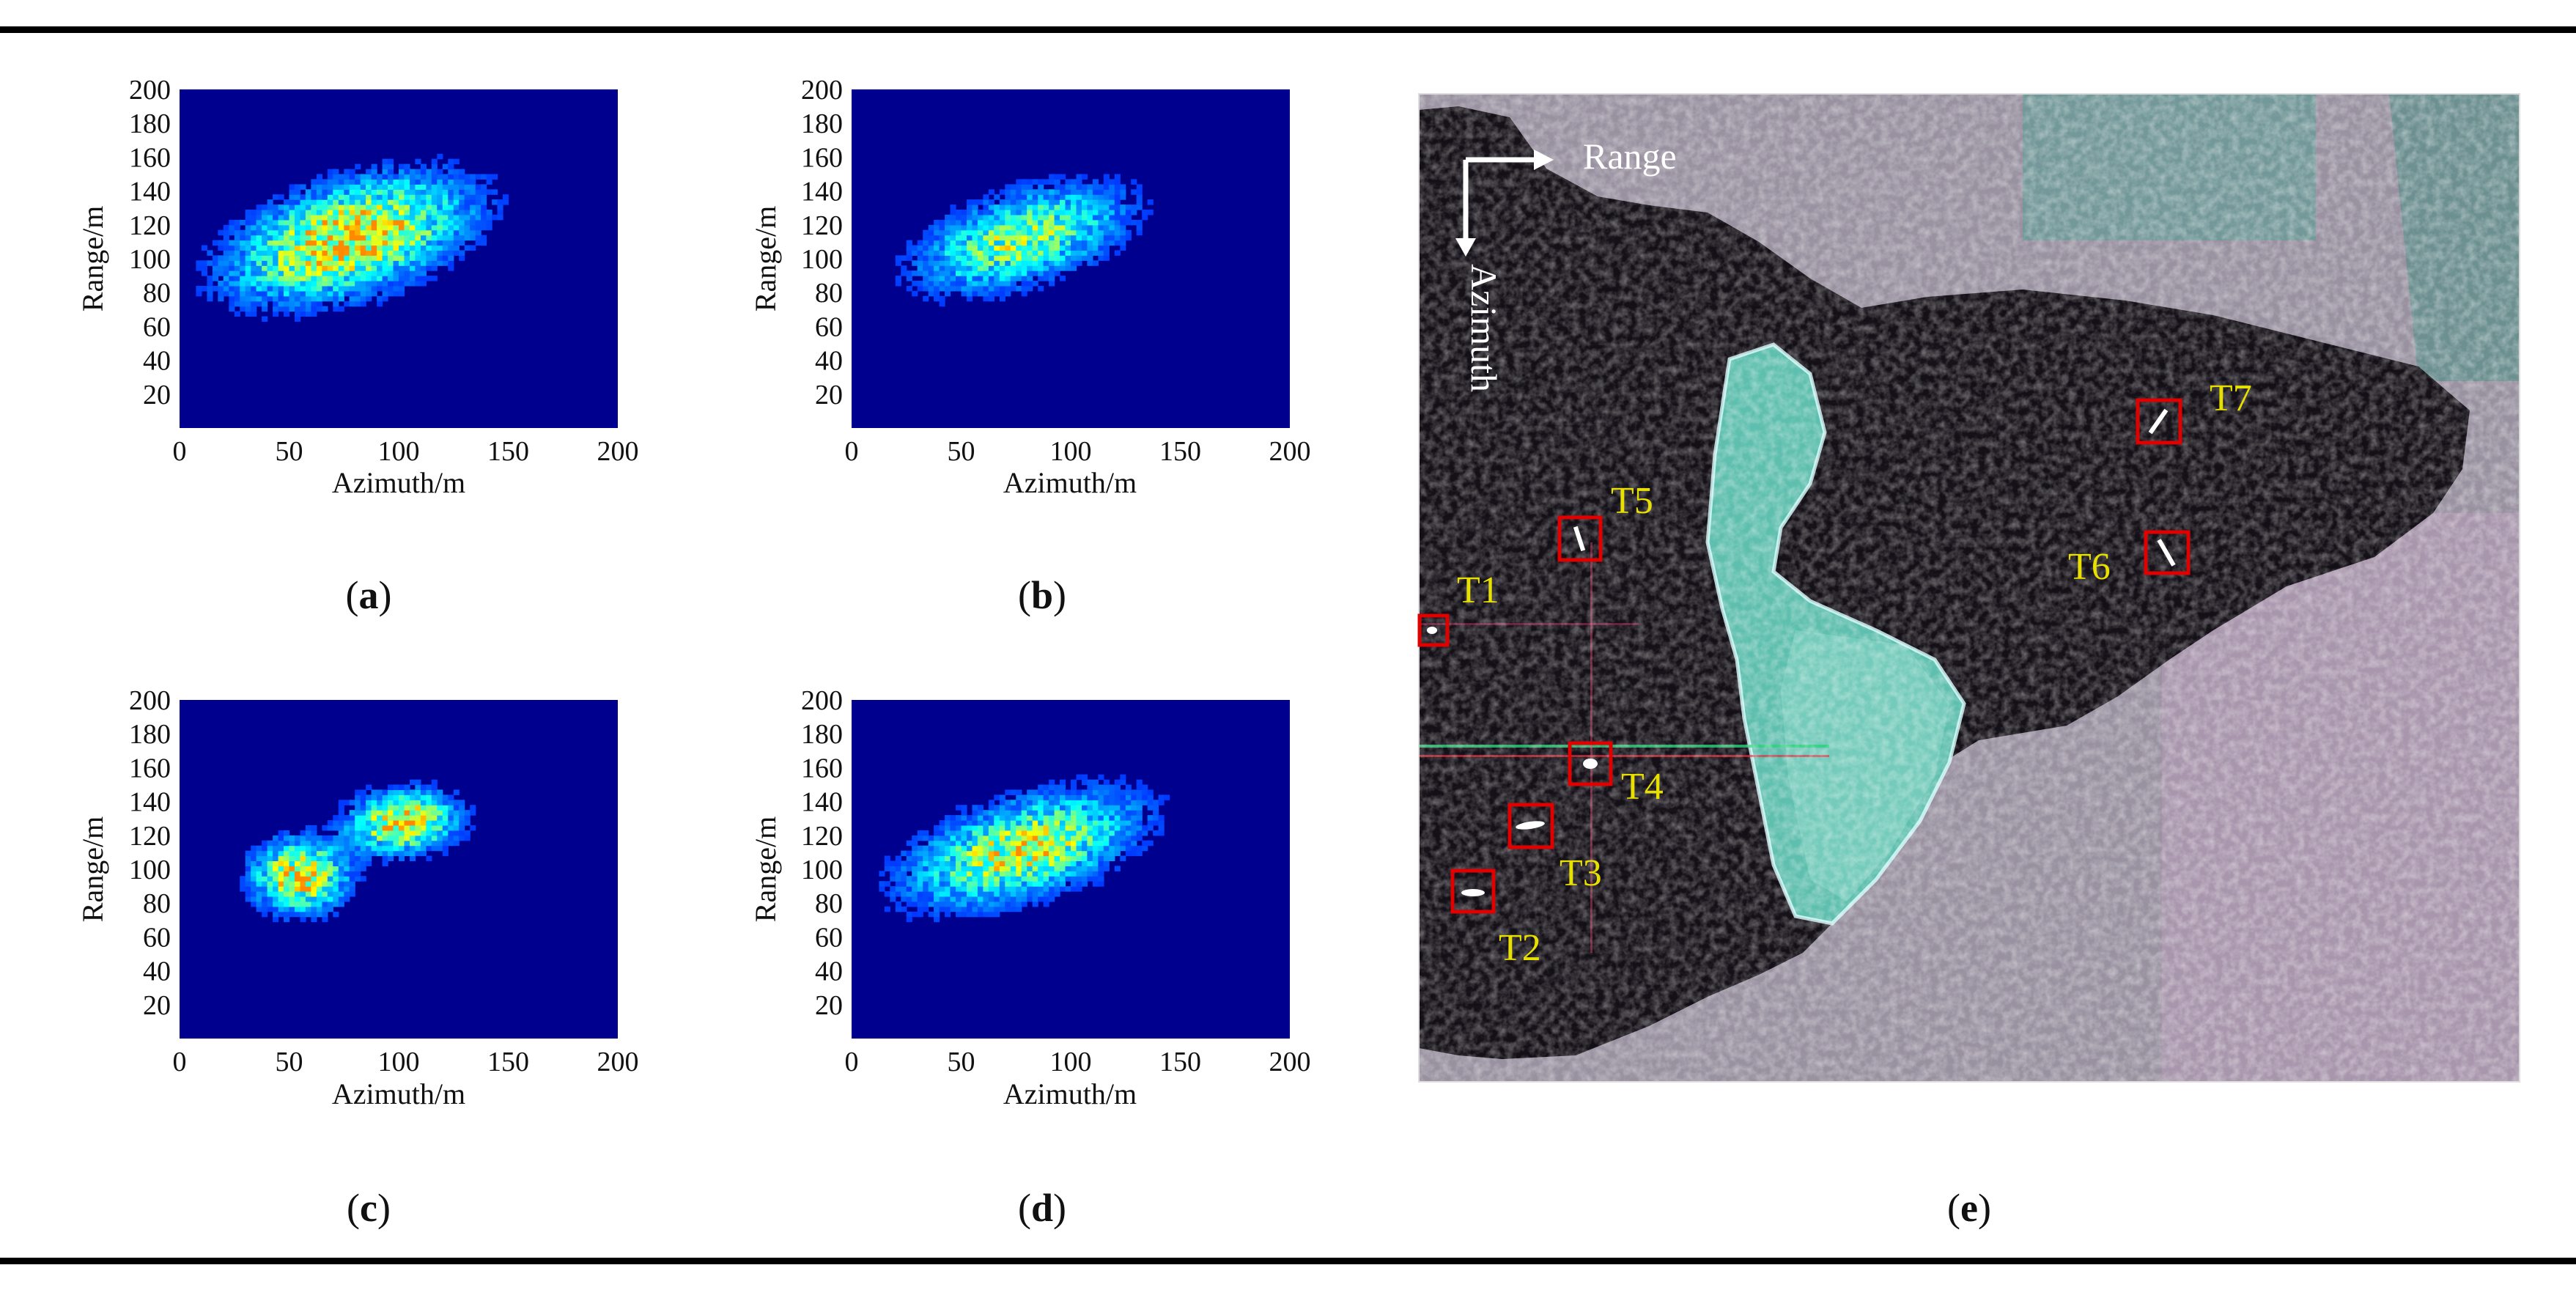  I want to click on x-tick-label: 50, so click(961, 1062).